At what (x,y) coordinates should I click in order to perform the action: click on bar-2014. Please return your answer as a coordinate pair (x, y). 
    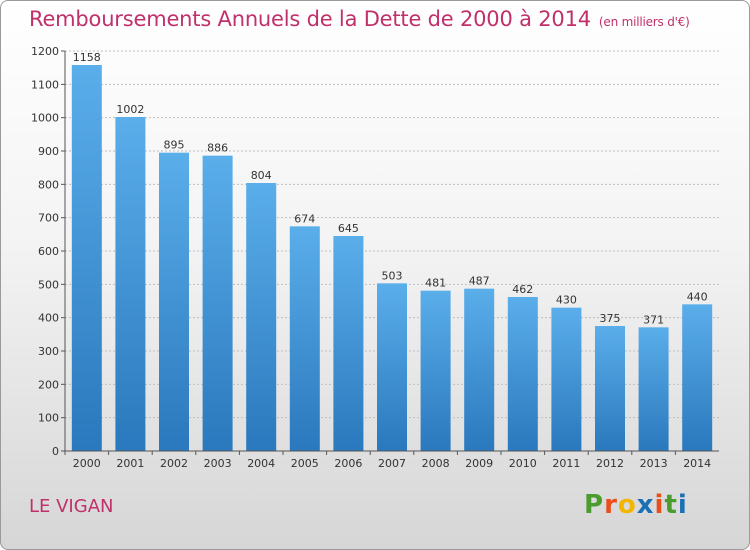
    Looking at the image, I should click on (697, 377).